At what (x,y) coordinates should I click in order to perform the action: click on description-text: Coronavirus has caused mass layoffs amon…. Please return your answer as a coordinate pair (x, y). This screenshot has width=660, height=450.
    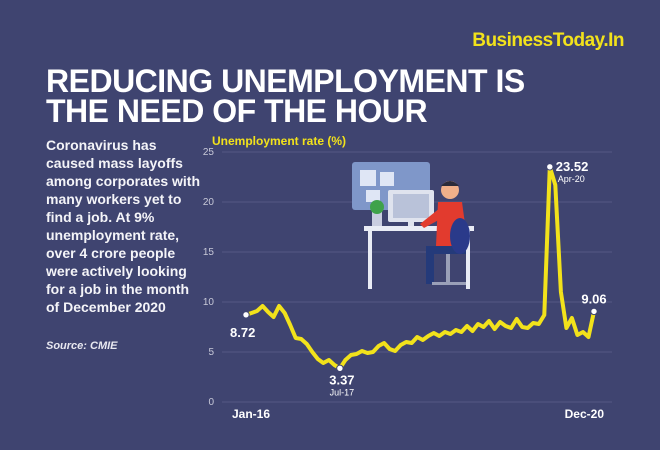
    Looking at the image, I should click on (123, 226).